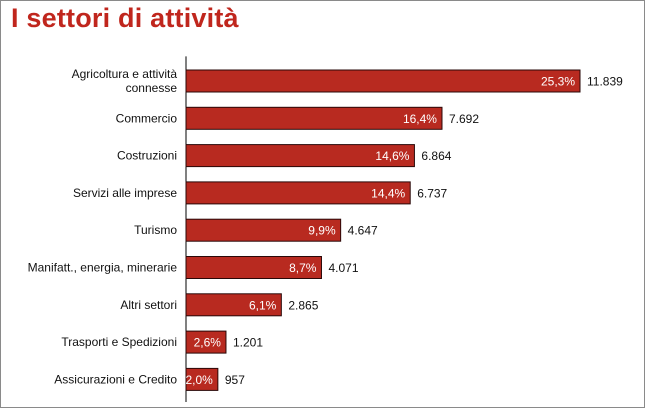 This screenshot has height=408, width=645. I want to click on category-label: Commercio, so click(147, 118).